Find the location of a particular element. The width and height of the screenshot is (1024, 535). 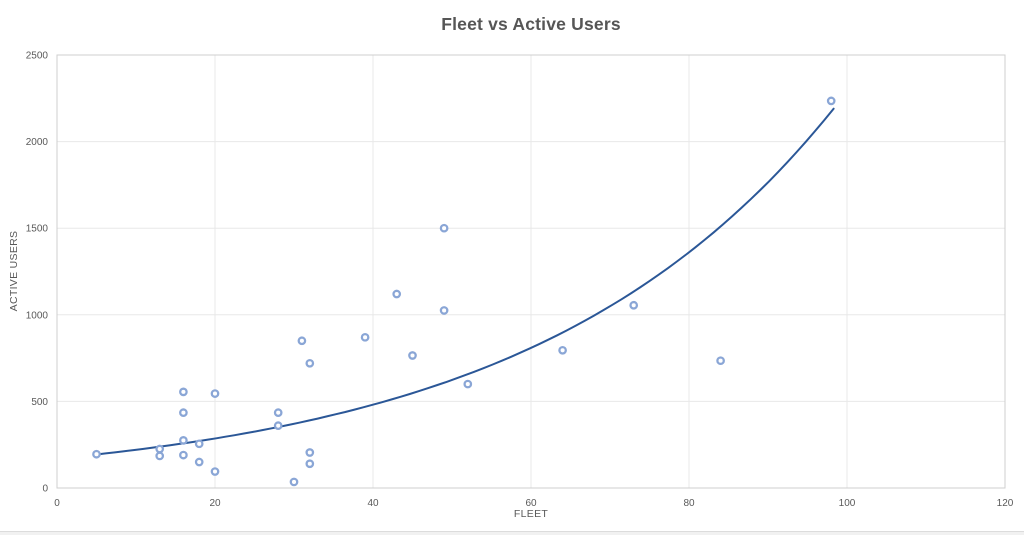

y-tick-label: 2000 is located at coordinates (37, 142).